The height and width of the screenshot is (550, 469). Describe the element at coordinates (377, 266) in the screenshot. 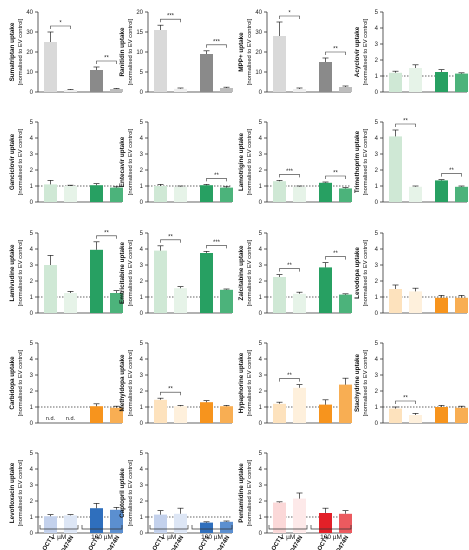

I see `y-tick-label: 3` at that location.